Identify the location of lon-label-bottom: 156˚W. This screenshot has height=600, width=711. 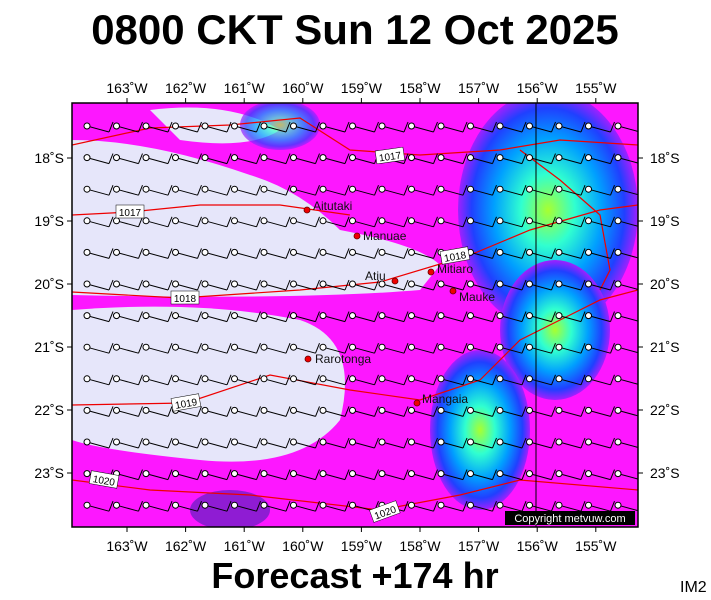
(538, 546).